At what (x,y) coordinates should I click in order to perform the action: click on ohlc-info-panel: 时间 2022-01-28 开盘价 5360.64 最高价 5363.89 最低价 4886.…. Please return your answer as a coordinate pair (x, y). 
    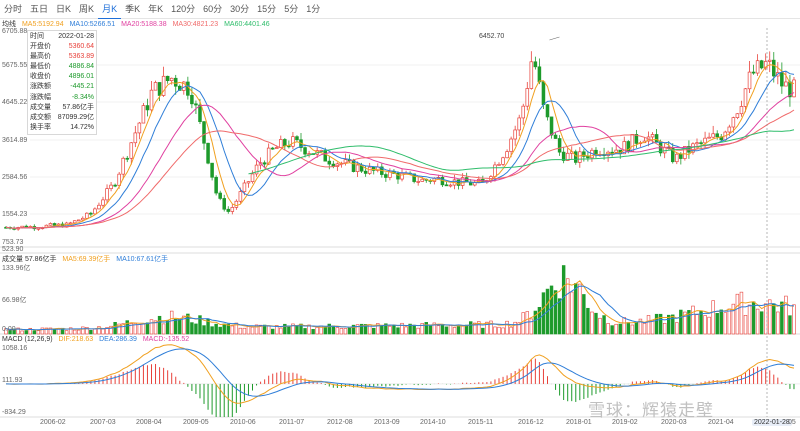
    Looking at the image, I should click on (62, 82).